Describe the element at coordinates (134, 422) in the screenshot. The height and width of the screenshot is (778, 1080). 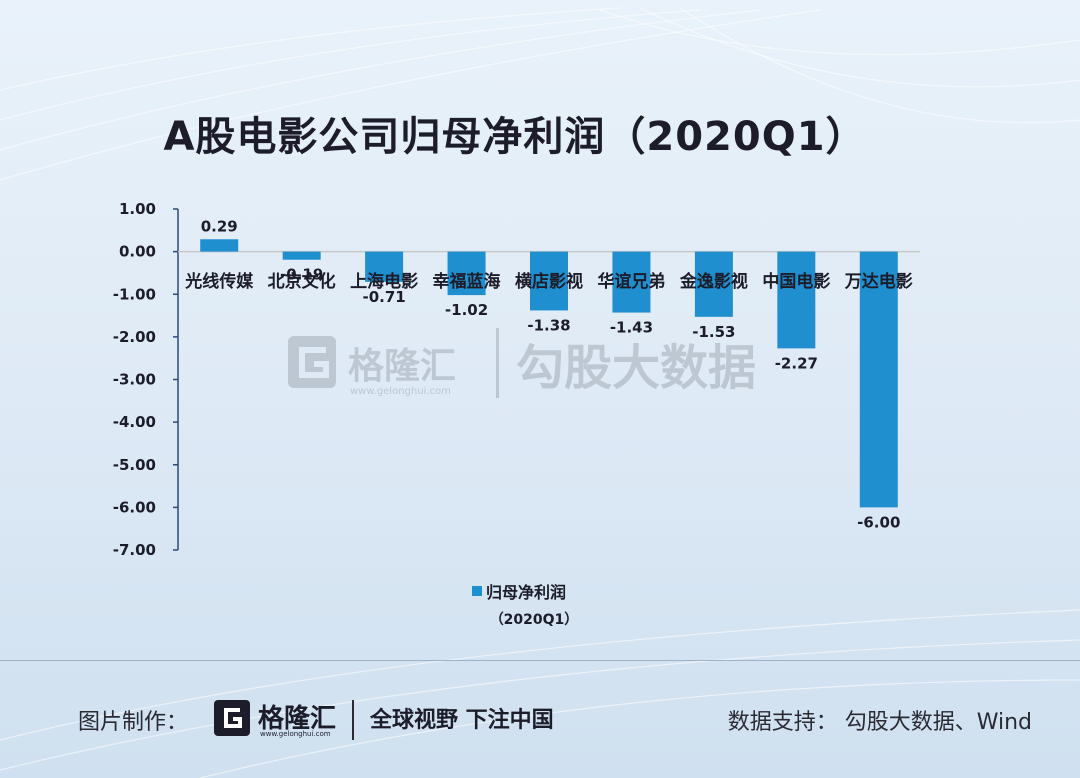
I see `y-tick-label: -4.00` at that location.